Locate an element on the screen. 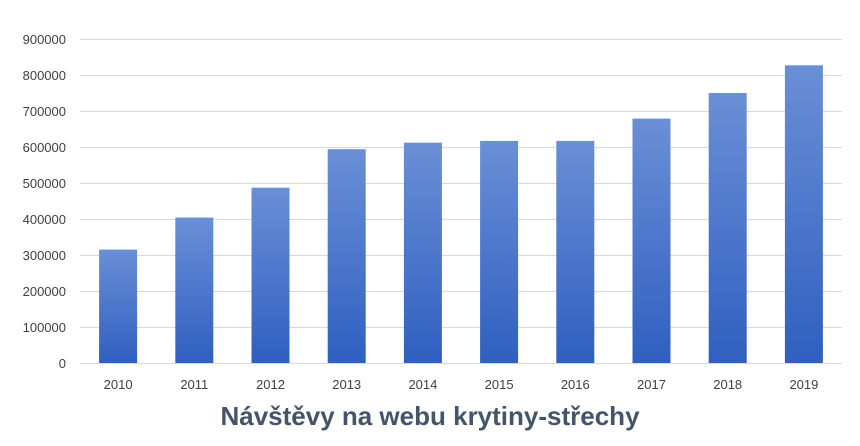 The image size is (860, 446). x-tick-label: 2014 is located at coordinates (422, 384).